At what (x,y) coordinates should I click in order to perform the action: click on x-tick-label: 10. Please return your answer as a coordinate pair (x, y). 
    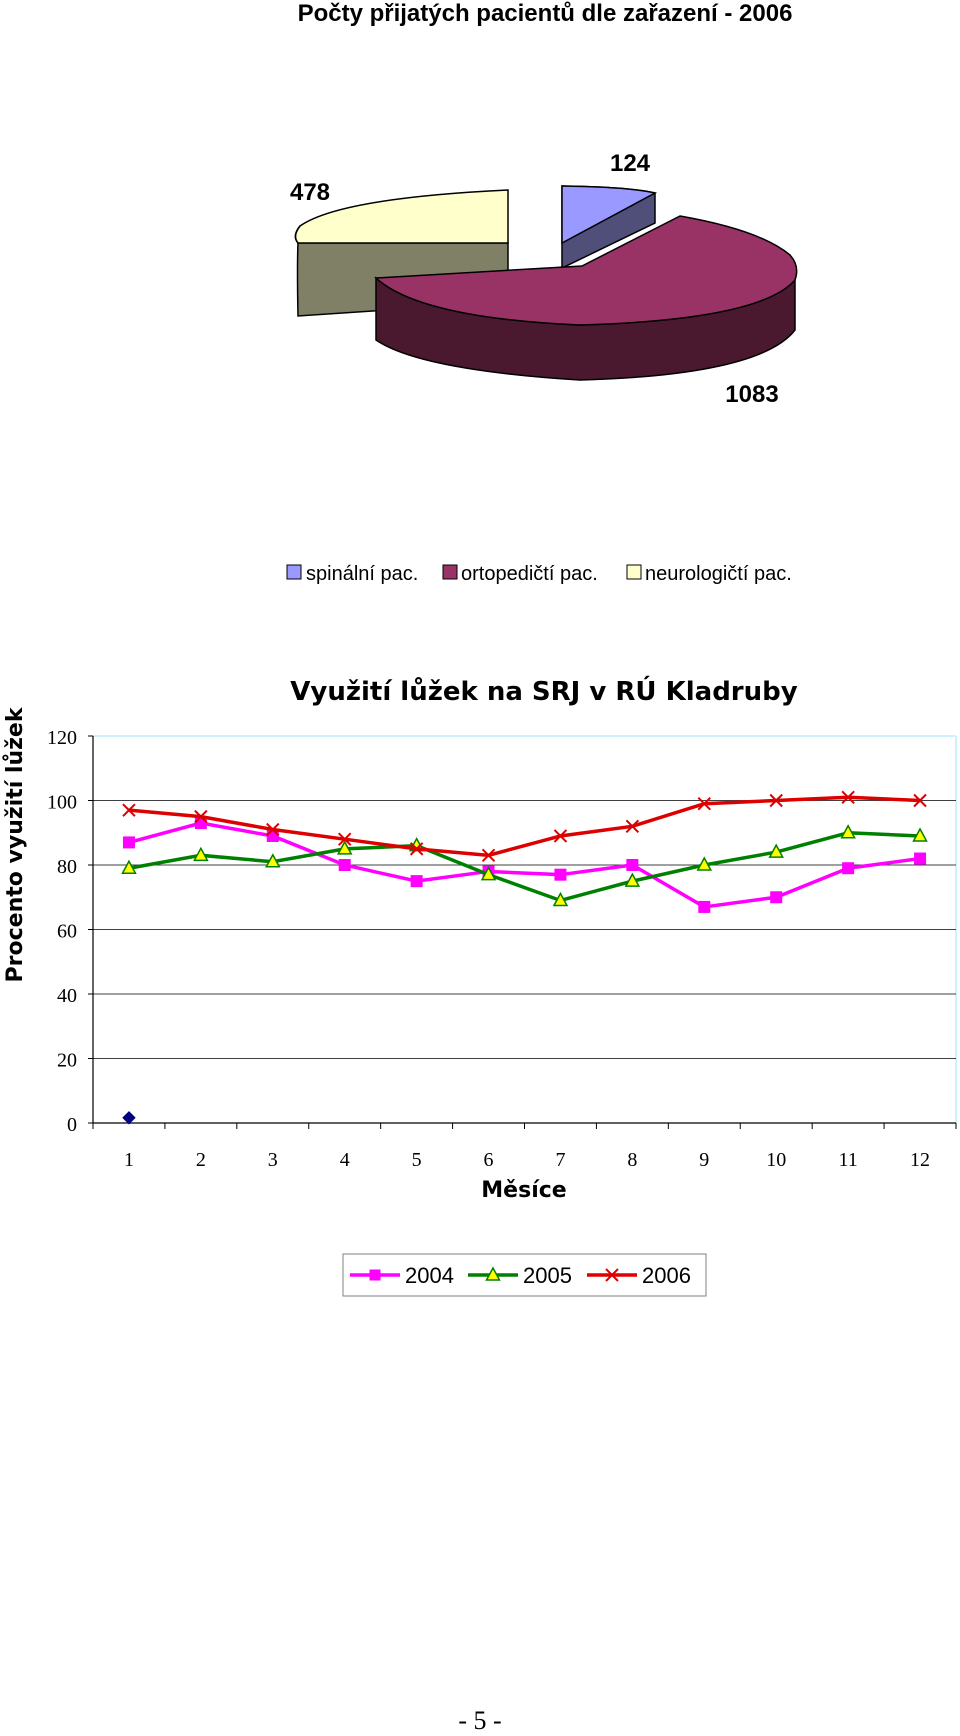
    Looking at the image, I should click on (776, 1160).